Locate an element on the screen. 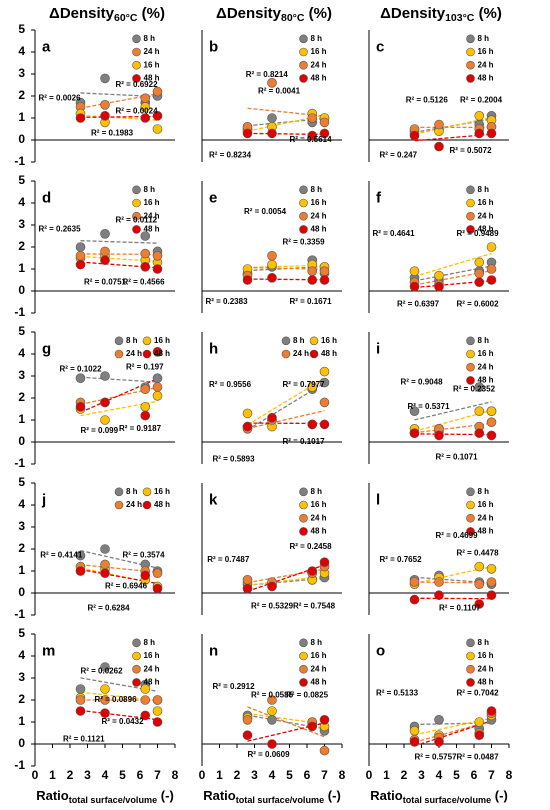 This screenshot has height=810, width=550. r-squared-label: R² = 0.5757 is located at coordinates (436, 756).